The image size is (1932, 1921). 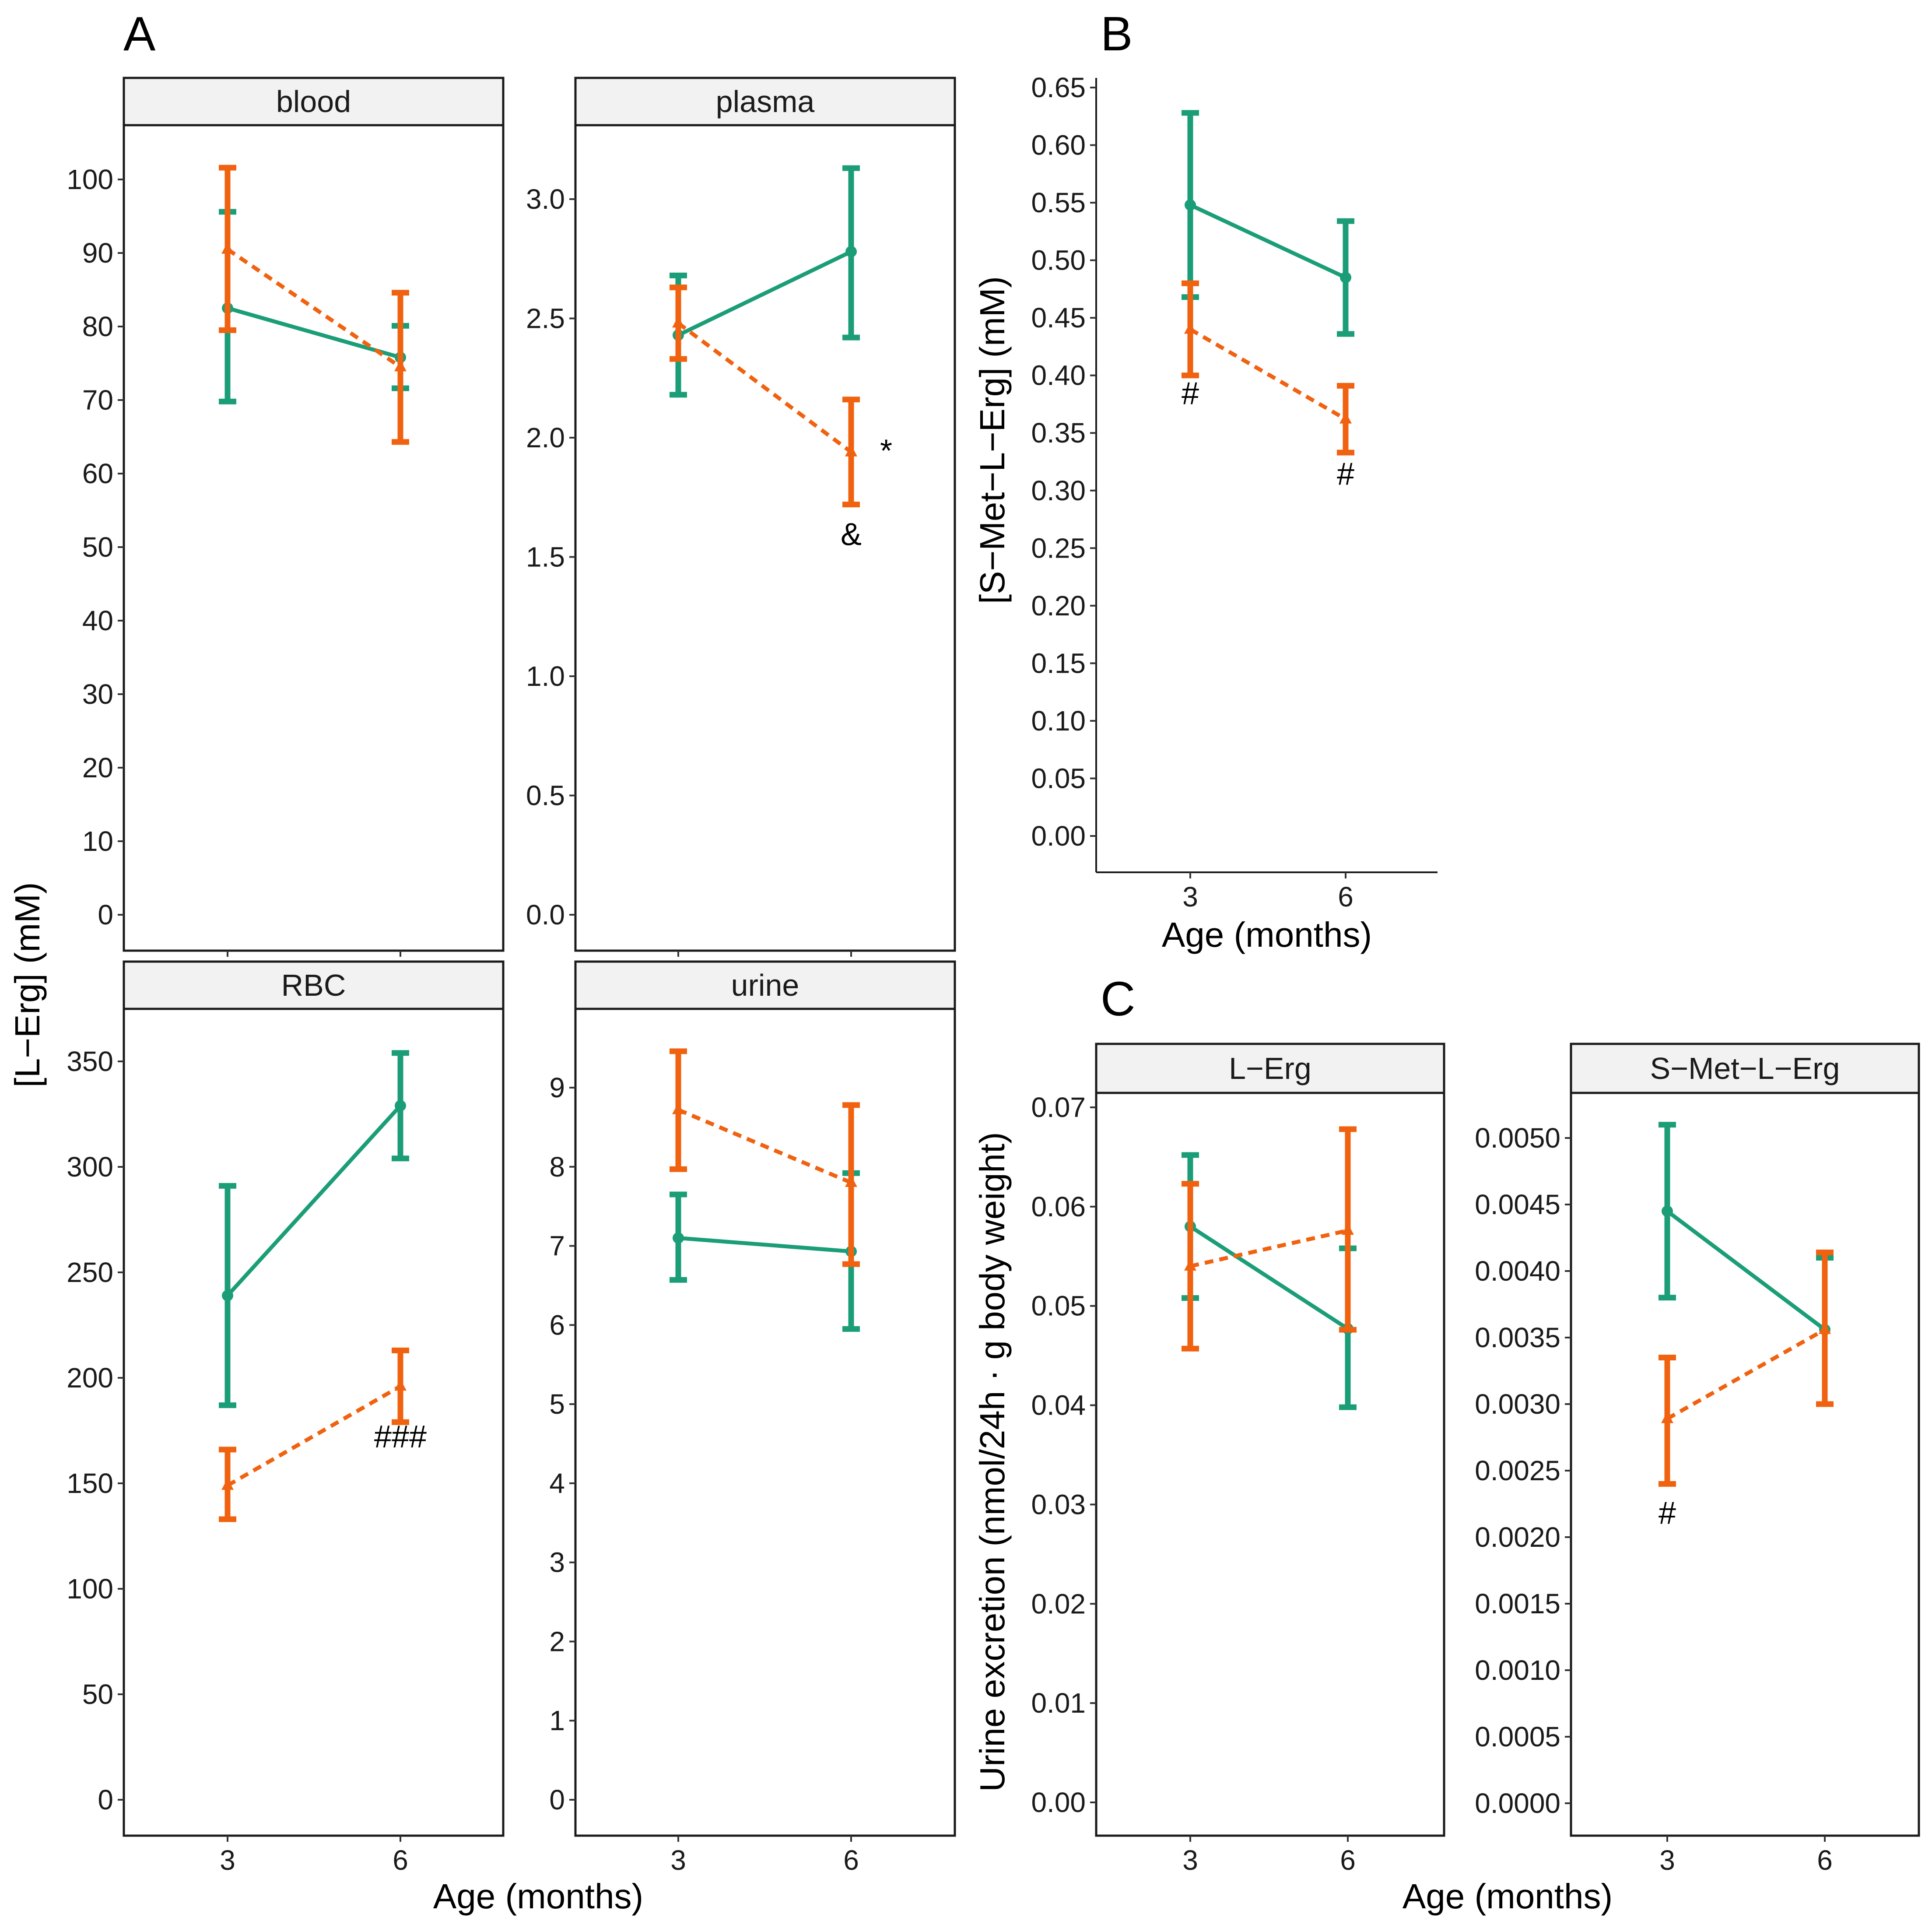 I want to click on y-tick-label: 5, so click(x=557, y=1404).